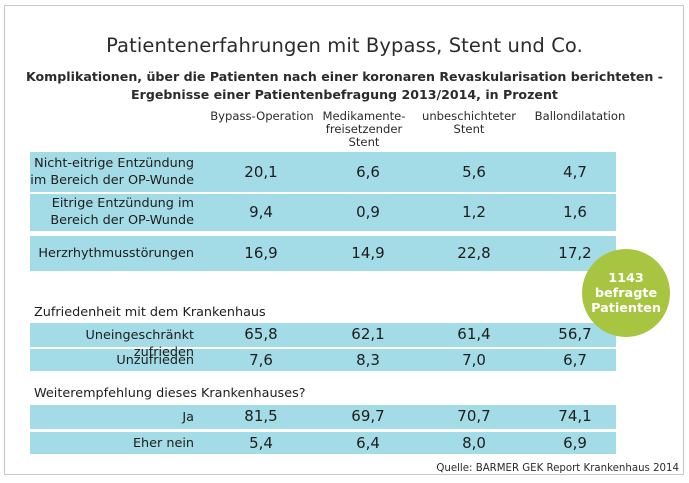  What do you see at coordinates (474, 416) in the screenshot?
I see `cell-value: 70,7` at bounding box center [474, 416].